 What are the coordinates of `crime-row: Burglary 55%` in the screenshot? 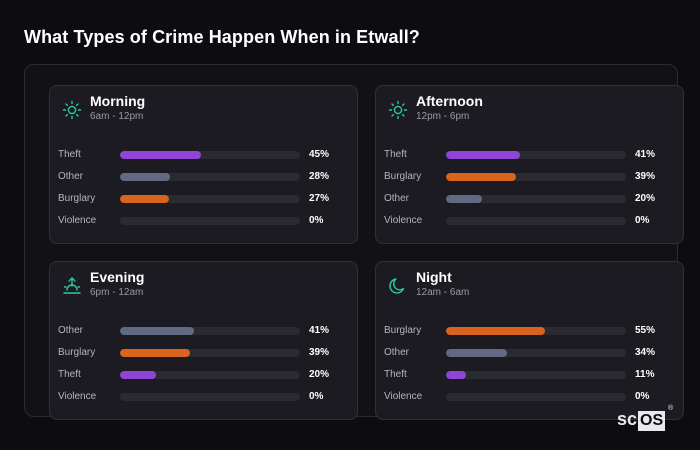 It's located at (529, 331).